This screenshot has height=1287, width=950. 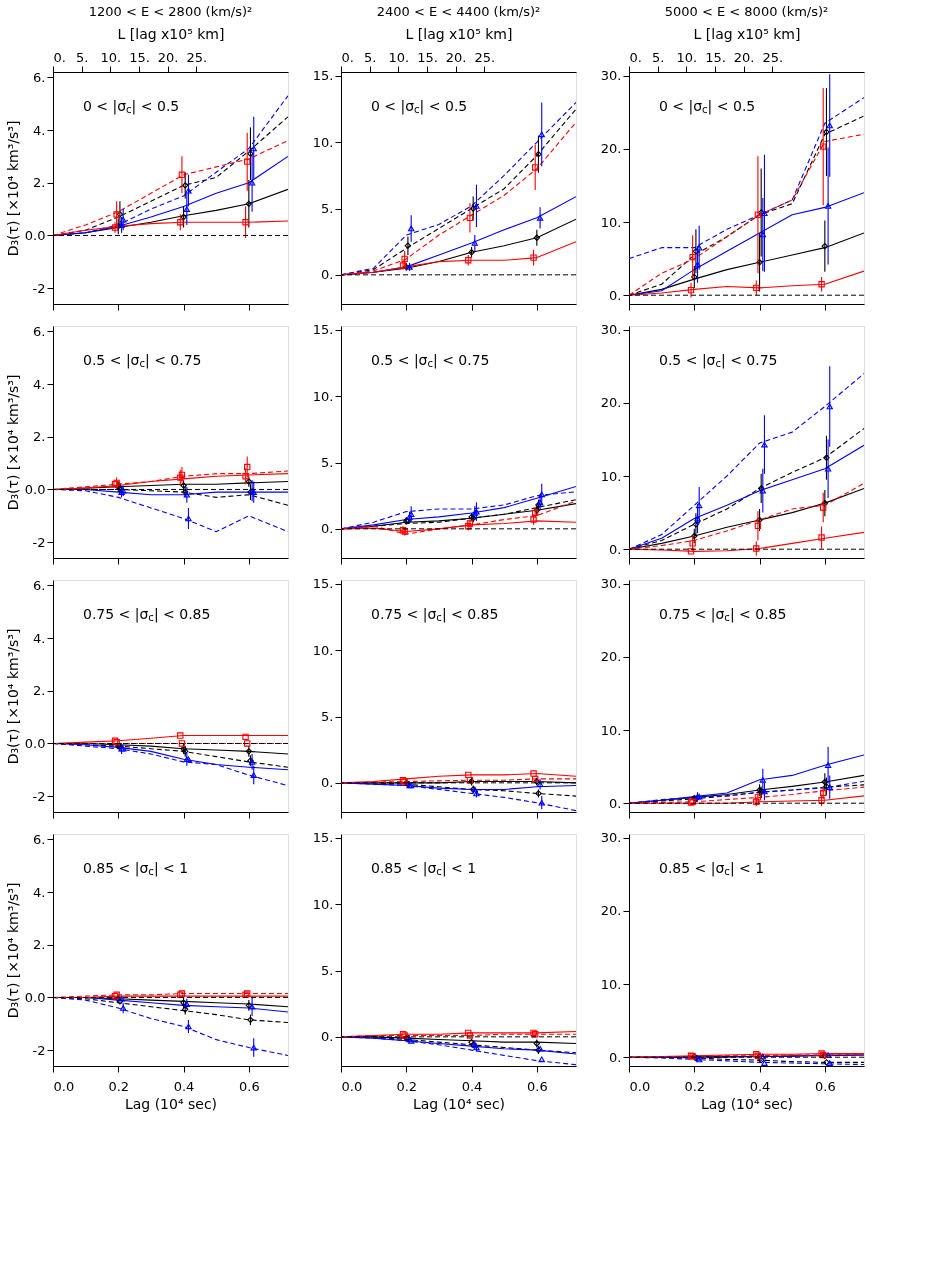 What do you see at coordinates (746, 11) in the screenshot?
I see `chart-title: 5000 < E < 8000 (km/s)²` at bounding box center [746, 11].